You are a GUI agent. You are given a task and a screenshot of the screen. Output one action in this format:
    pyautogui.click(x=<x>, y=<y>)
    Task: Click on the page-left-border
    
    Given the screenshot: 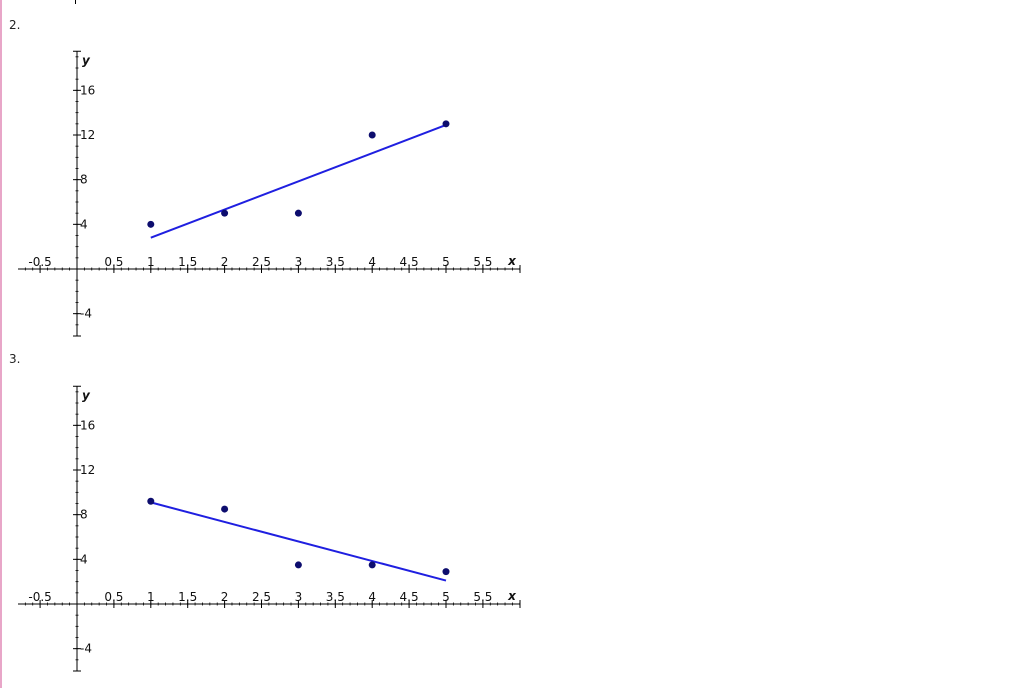 What is the action you would take?
    pyautogui.click(x=1, y=344)
    